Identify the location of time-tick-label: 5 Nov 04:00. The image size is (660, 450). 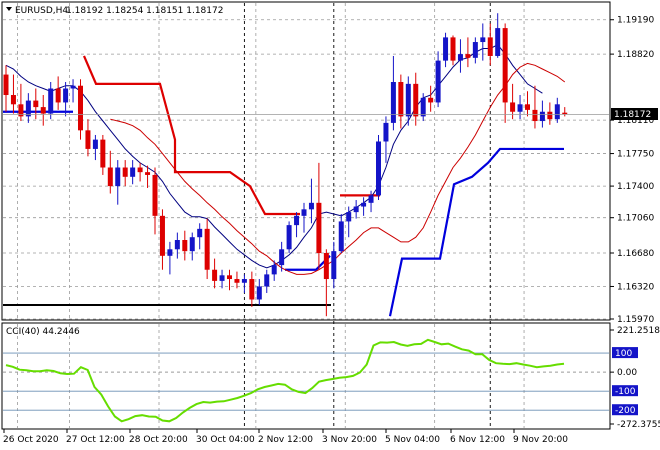
(412, 440).